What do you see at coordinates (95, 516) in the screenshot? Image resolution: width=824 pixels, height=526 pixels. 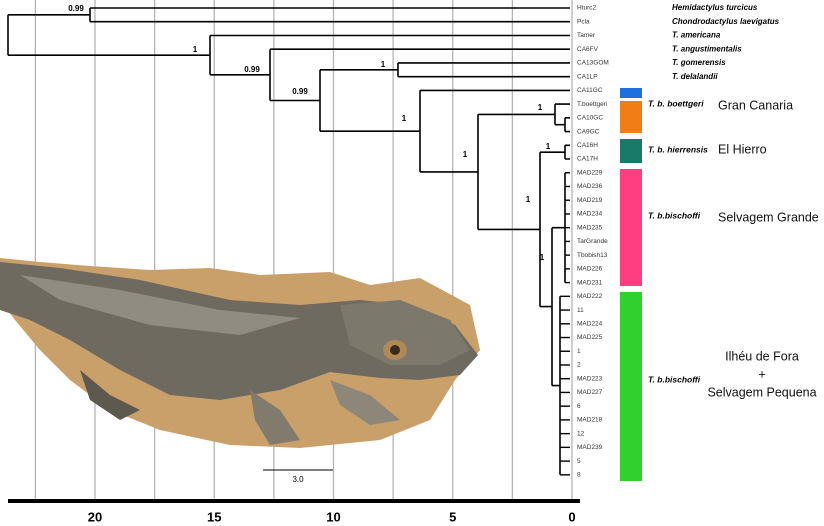 I see `axis-tick-label: 20` at bounding box center [95, 516].